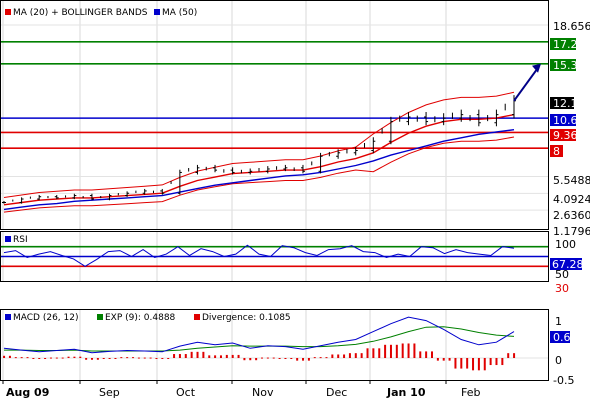  Describe the element at coordinates (565, 244) in the screenshot. I see `rsi-ytick: 100` at that location.